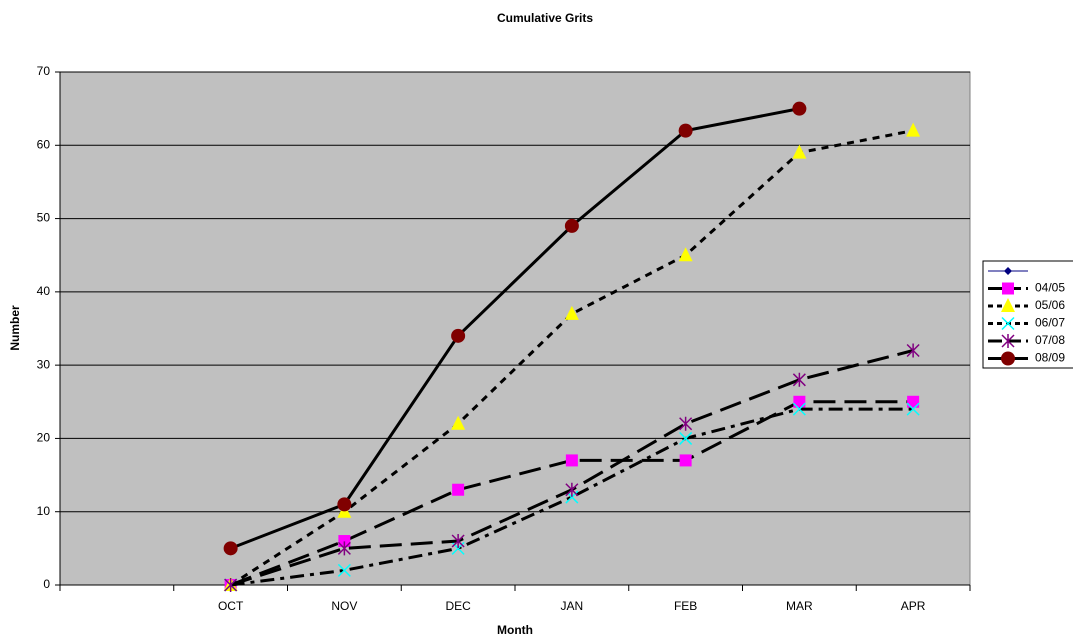 The height and width of the screenshot is (638, 1073). What do you see at coordinates (515, 630) in the screenshot?
I see `x-axis-label: Month` at bounding box center [515, 630].